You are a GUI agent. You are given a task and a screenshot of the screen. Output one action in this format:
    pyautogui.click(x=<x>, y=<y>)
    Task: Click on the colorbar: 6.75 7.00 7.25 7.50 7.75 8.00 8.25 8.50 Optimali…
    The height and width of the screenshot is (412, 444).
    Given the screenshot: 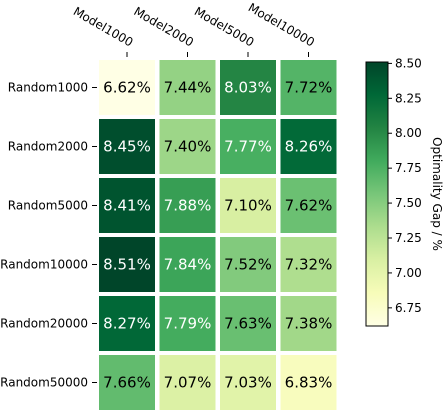 What is the action you would take?
    pyautogui.click(x=404, y=191)
    